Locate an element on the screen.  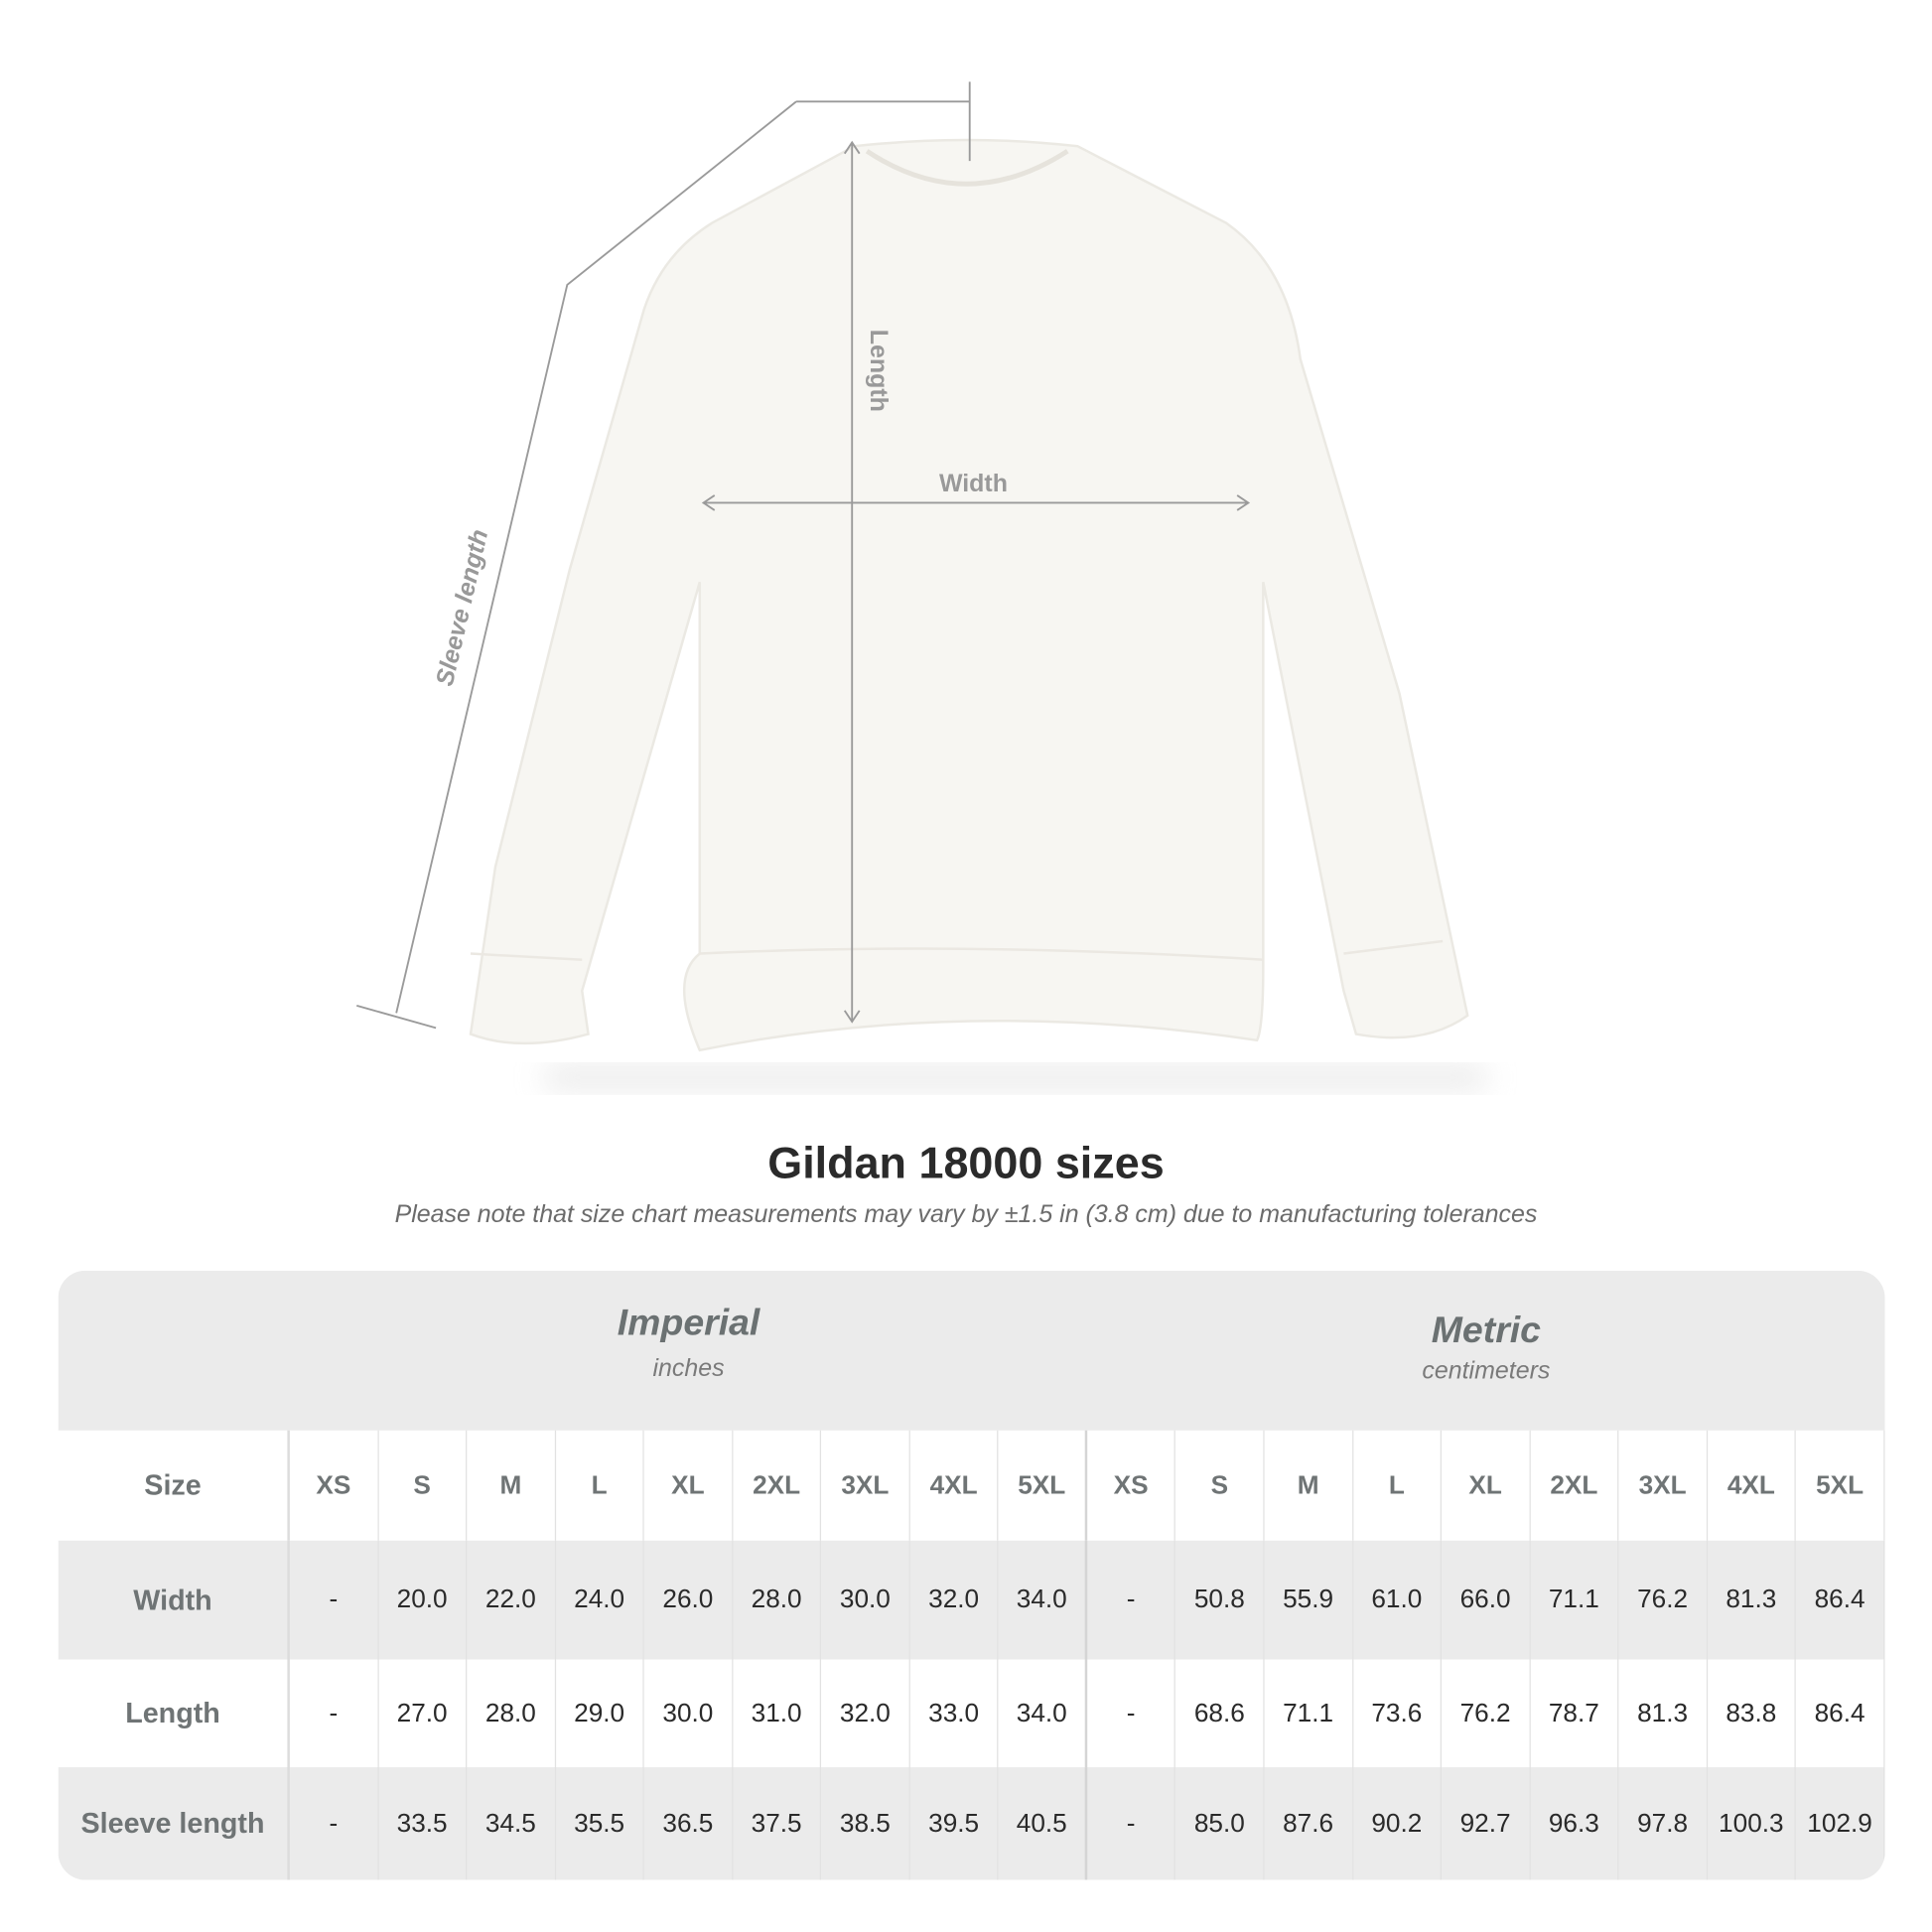
row-label: Sleeve length is located at coordinates (174, 1823).